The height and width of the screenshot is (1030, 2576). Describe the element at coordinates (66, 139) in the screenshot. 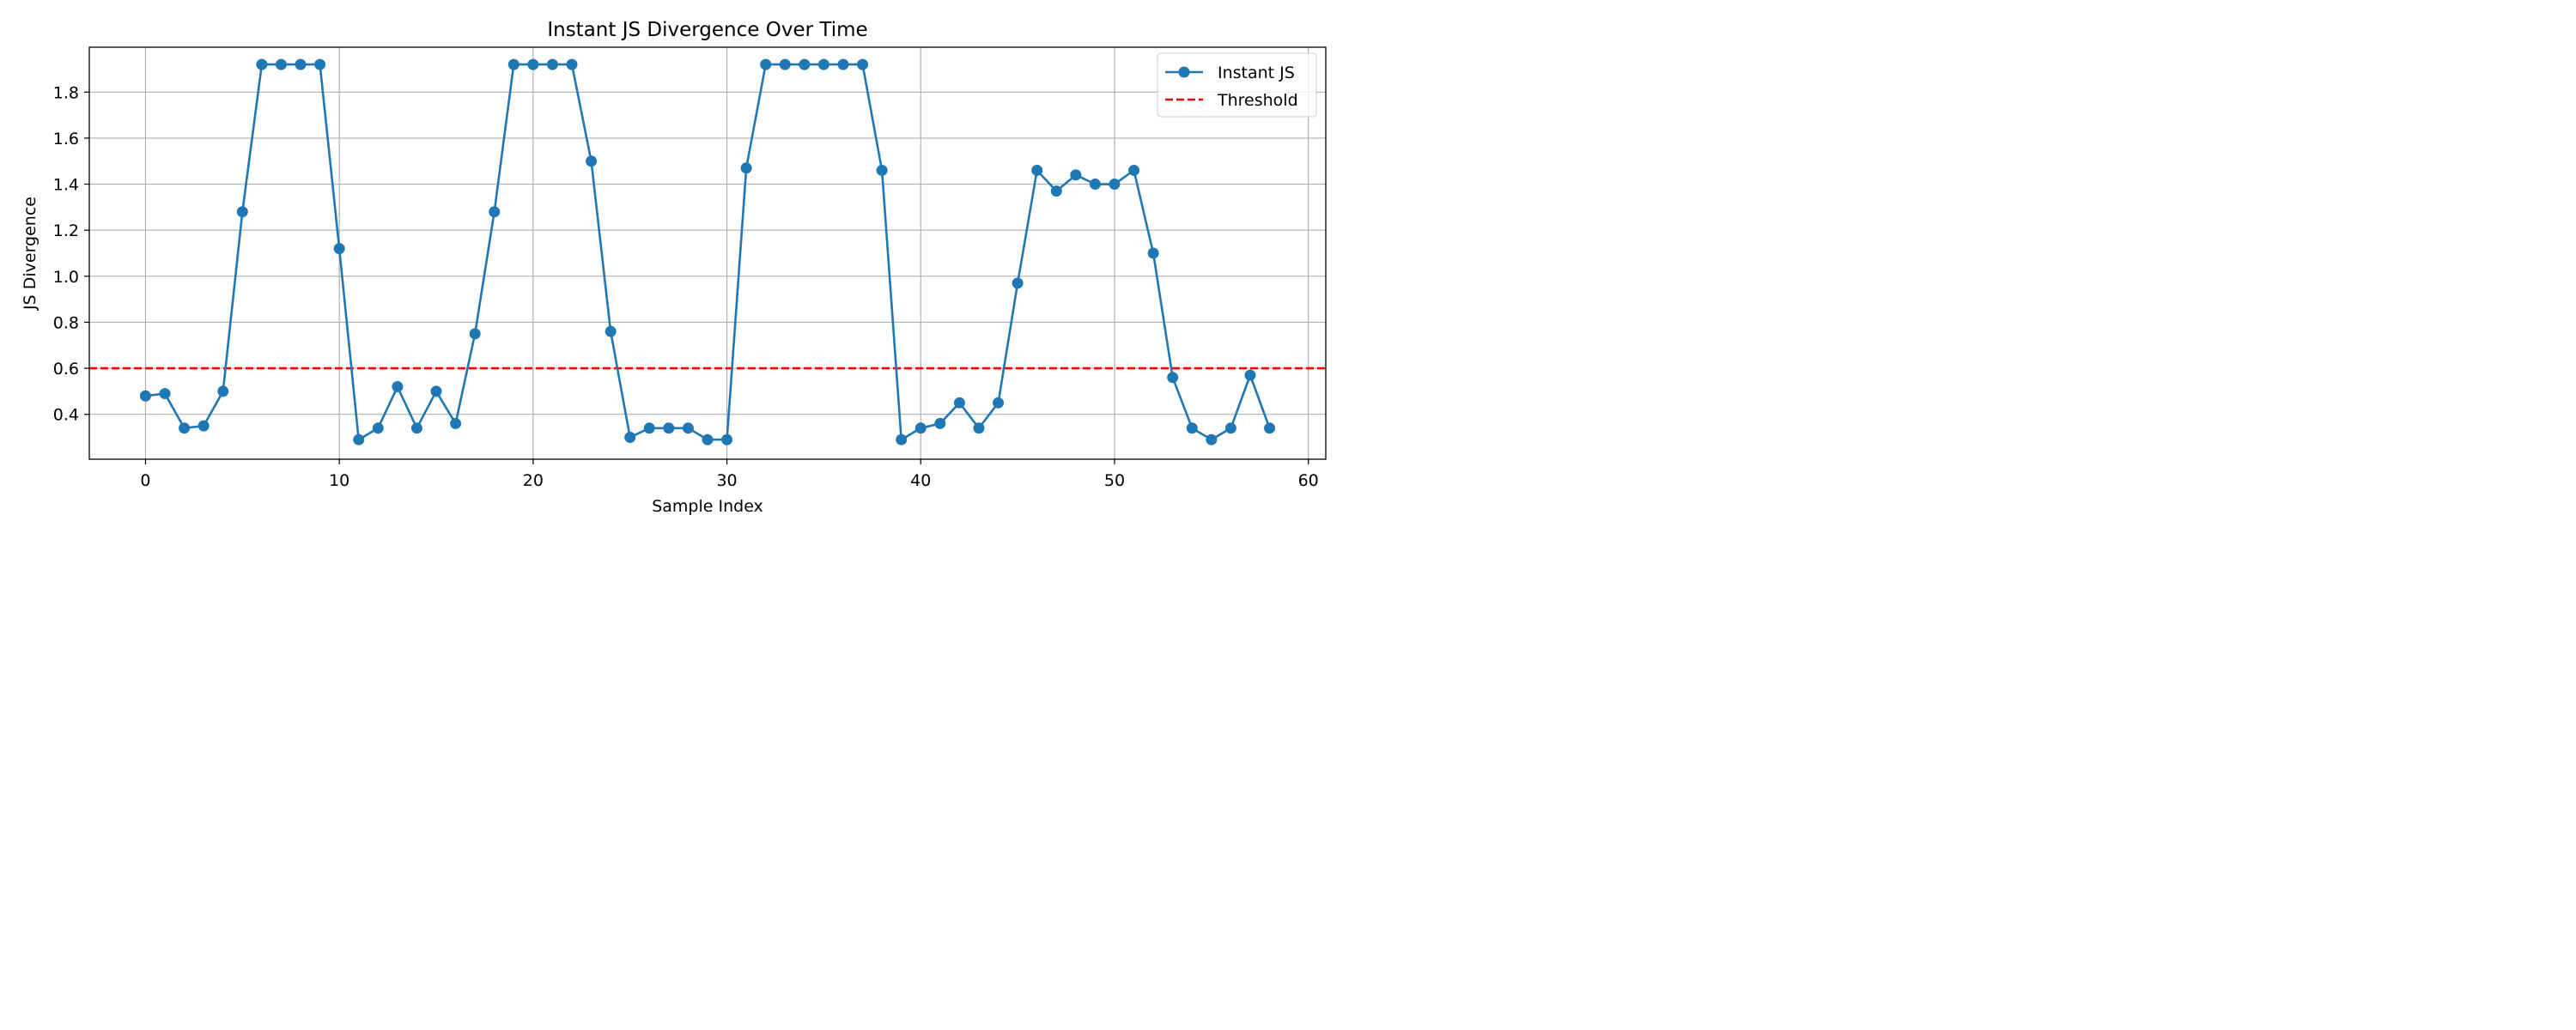

I see `y-tick-label: 1.6` at that location.